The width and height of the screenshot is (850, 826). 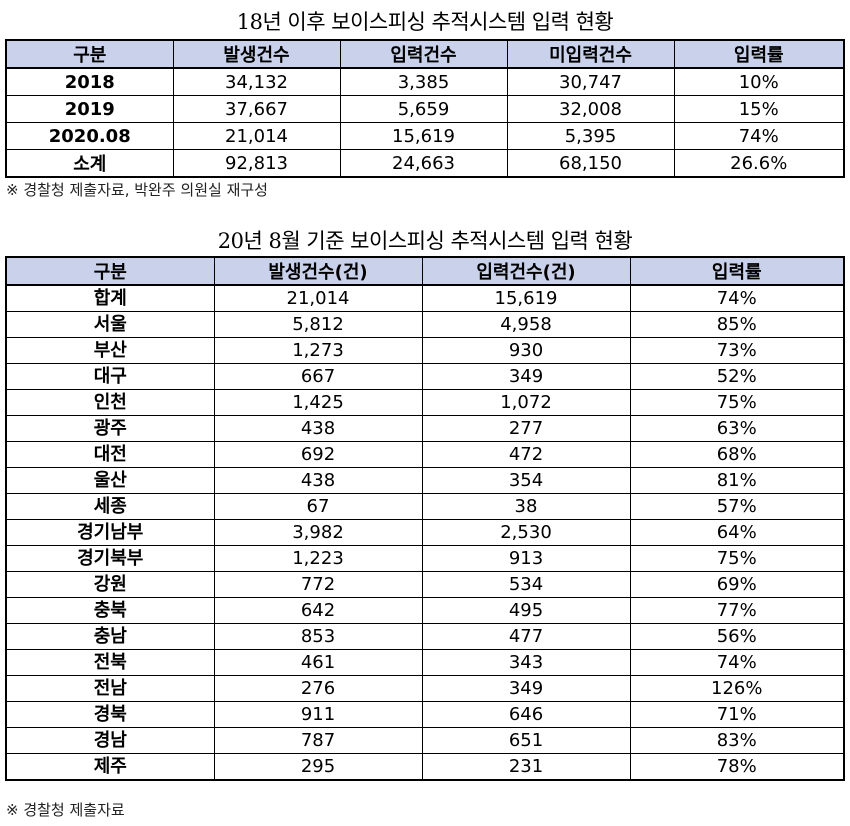 I want to click on table-row: 세종 67 38 57%, so click(x=425, y=506).